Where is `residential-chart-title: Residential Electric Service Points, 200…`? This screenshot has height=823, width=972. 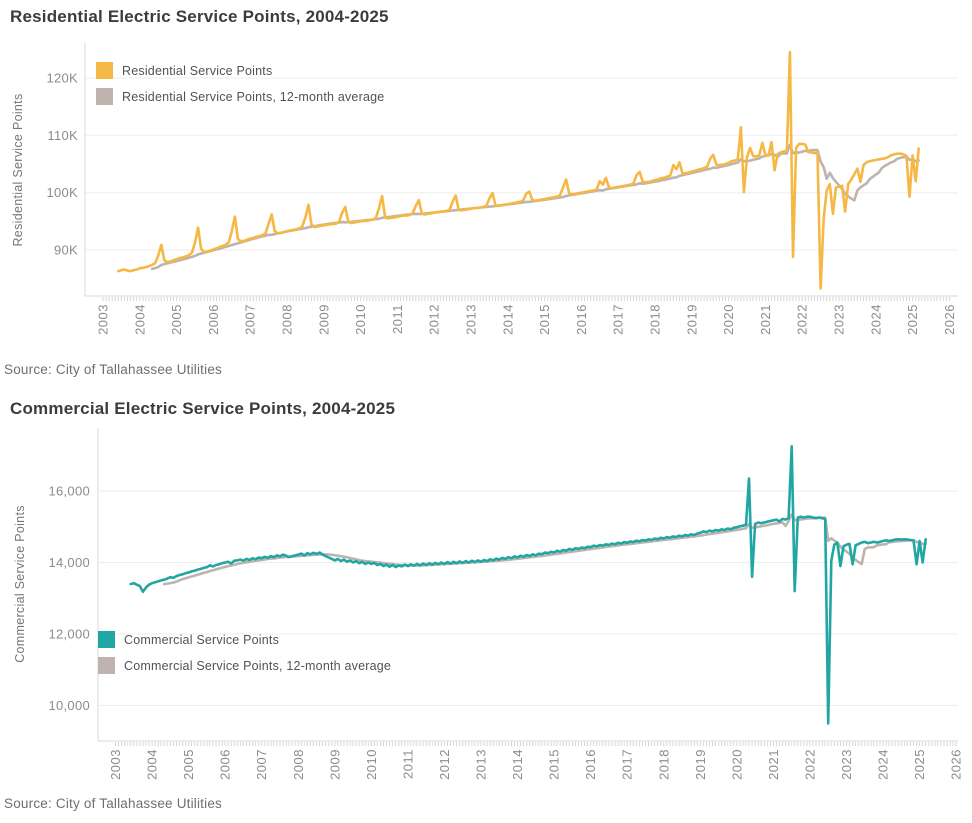 residential-chart-title: Residential Electric Service Points, 200… is located at coordinates (199, 16).